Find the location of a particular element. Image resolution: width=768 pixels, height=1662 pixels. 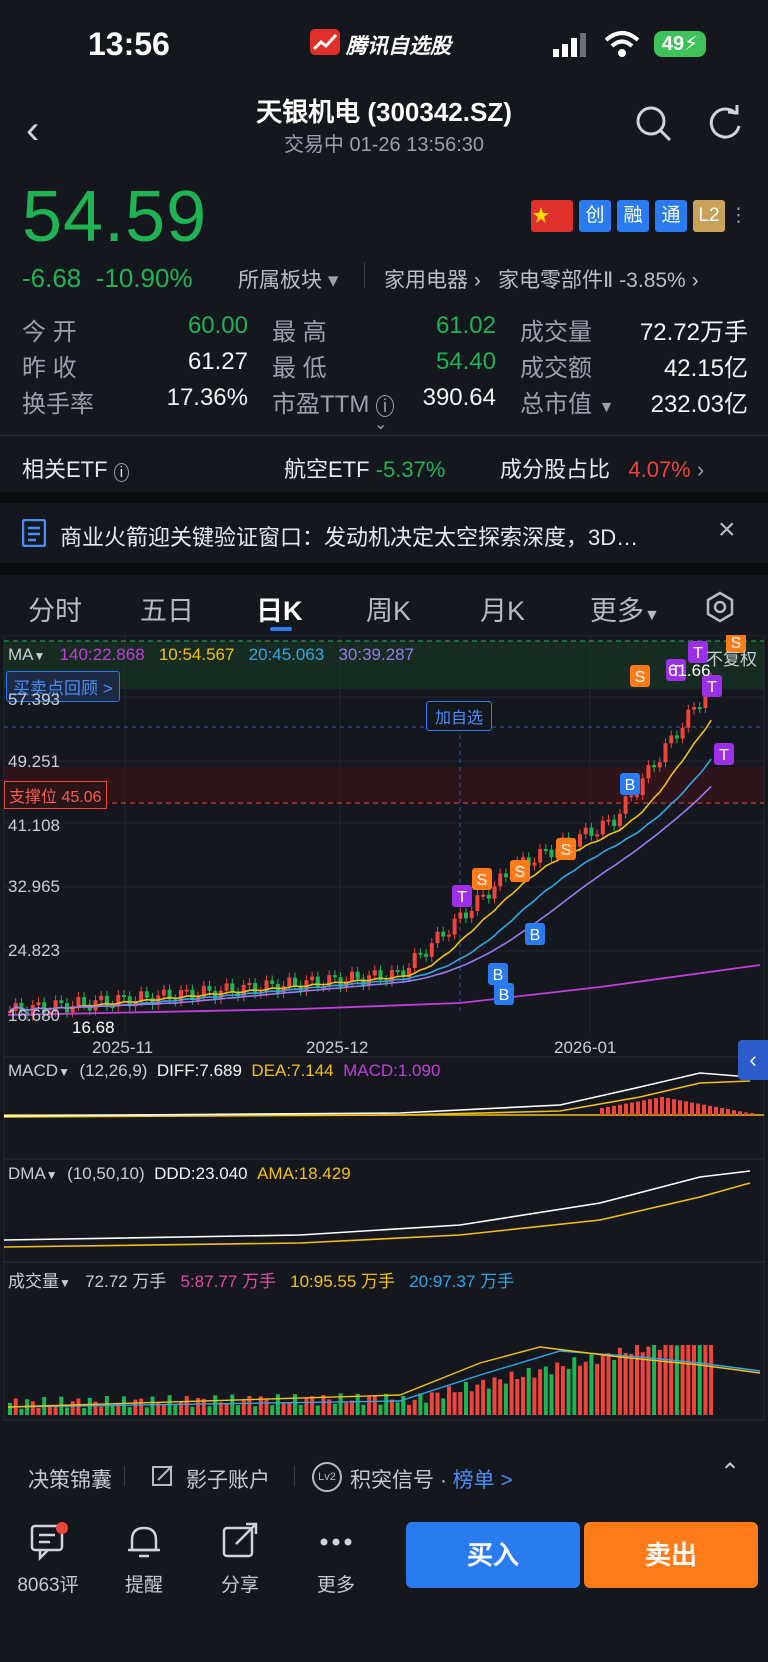

expand-chevron-icon: ⌄ is located at coordinates (381, 424).